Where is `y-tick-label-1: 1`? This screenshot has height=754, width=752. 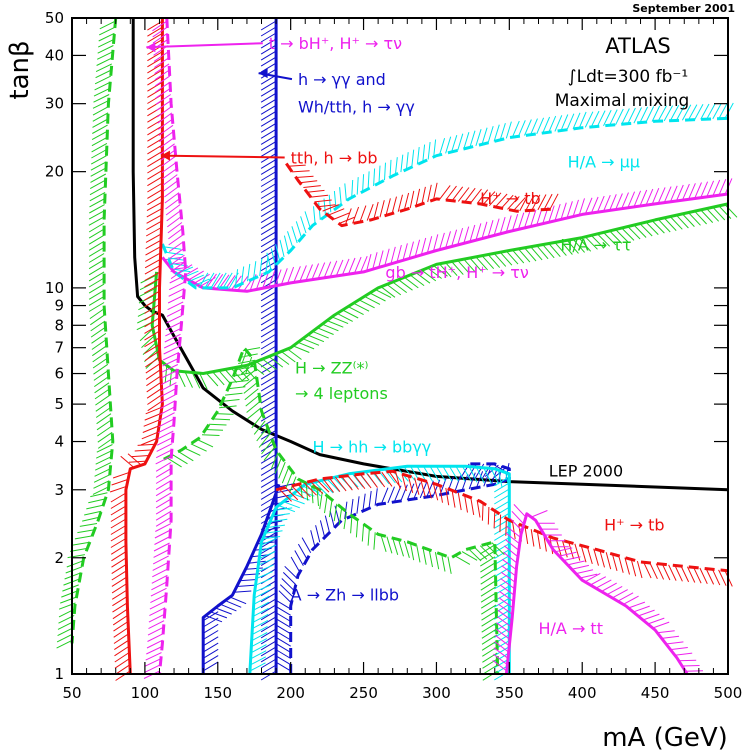
y-tick-label-1: 1 is located at coordinates (59, 674).